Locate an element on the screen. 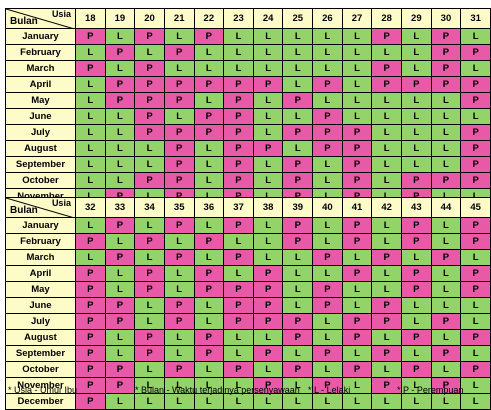  table-row: May P L P L P P P L P L L P L P is located at coordinates (248, 289).